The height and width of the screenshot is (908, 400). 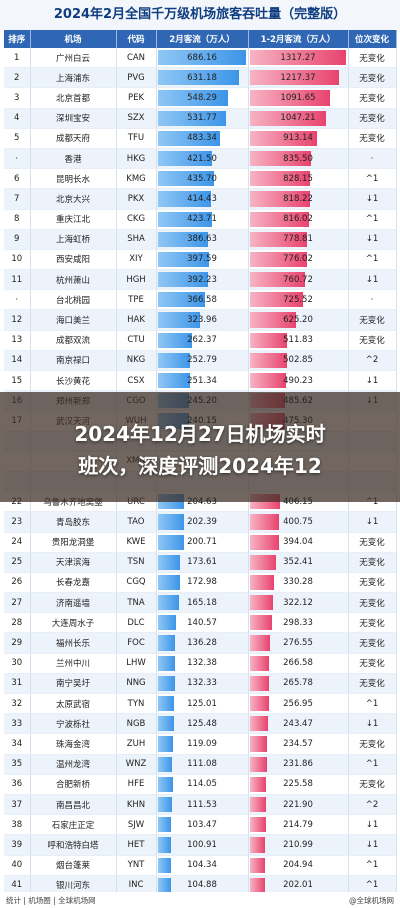 I want to click on feb-traffic-value: 414.43, so click(x=202, y=198).